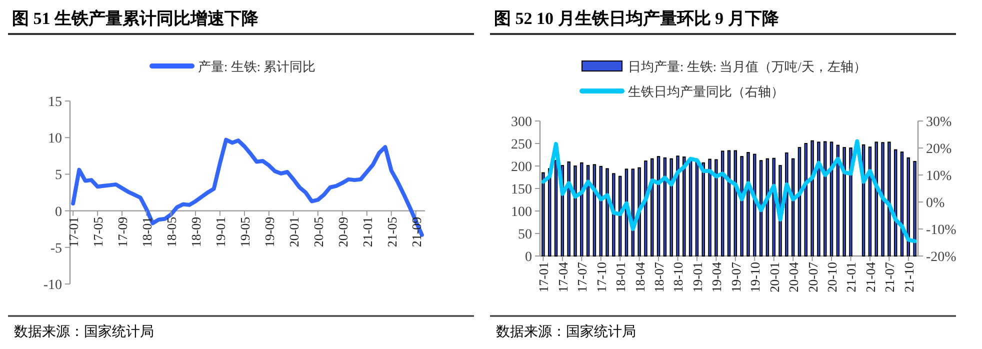 Image resolution: width=982 pixels, height=349 pixels. Describe the element at coordinates (257, 66) in the screenshot. I see `legend-label: 产量: 生铁: 累计同比` at that location.